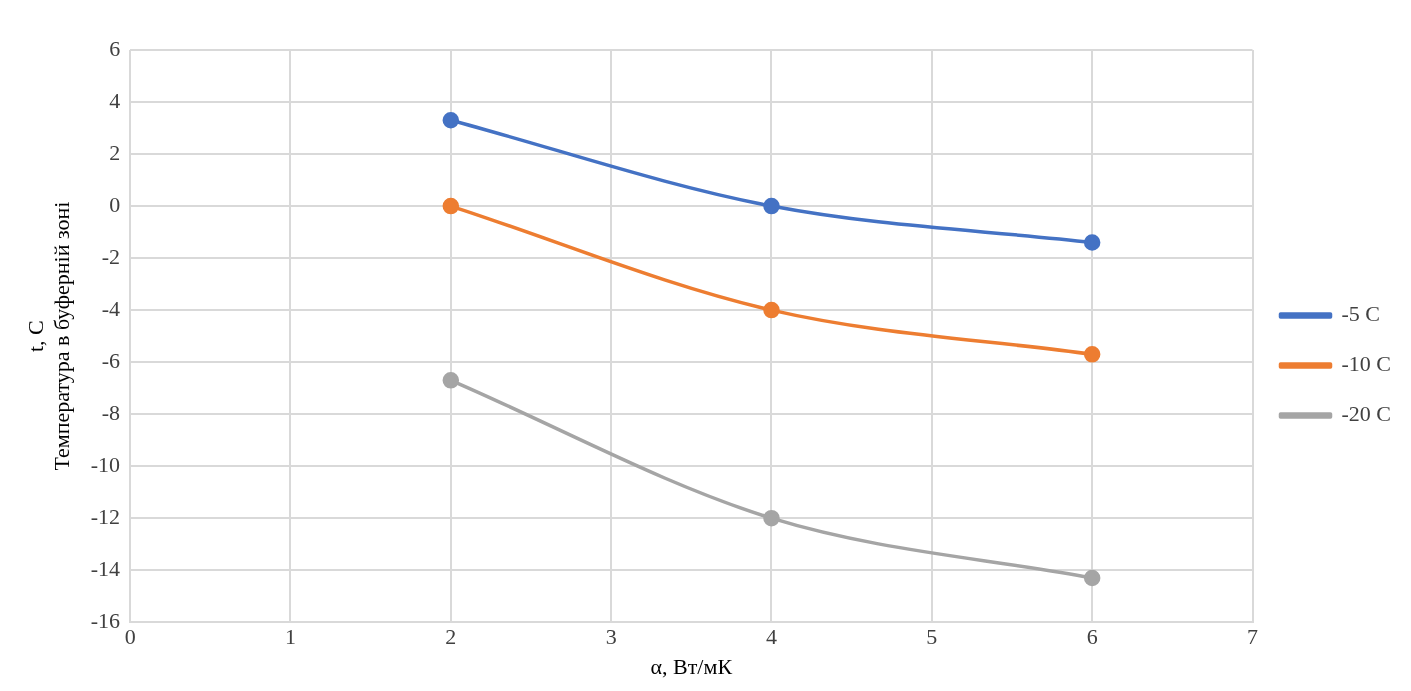  What do you see at coordinates (1366, 414) in the screenshot?
I see `legend-label: -20 C` at bounding box center [1366, 414].